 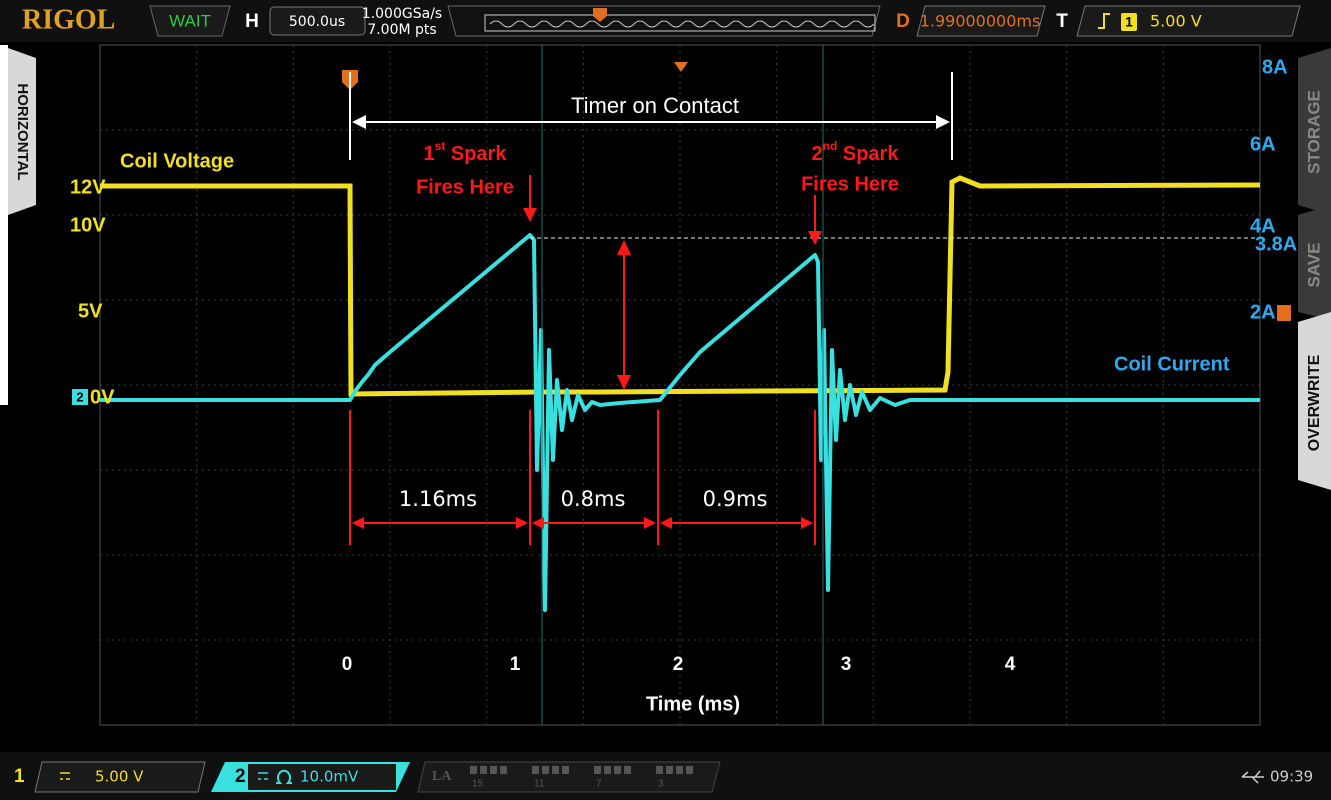 I want to click on overview-wave, so click(x=682, y=24).